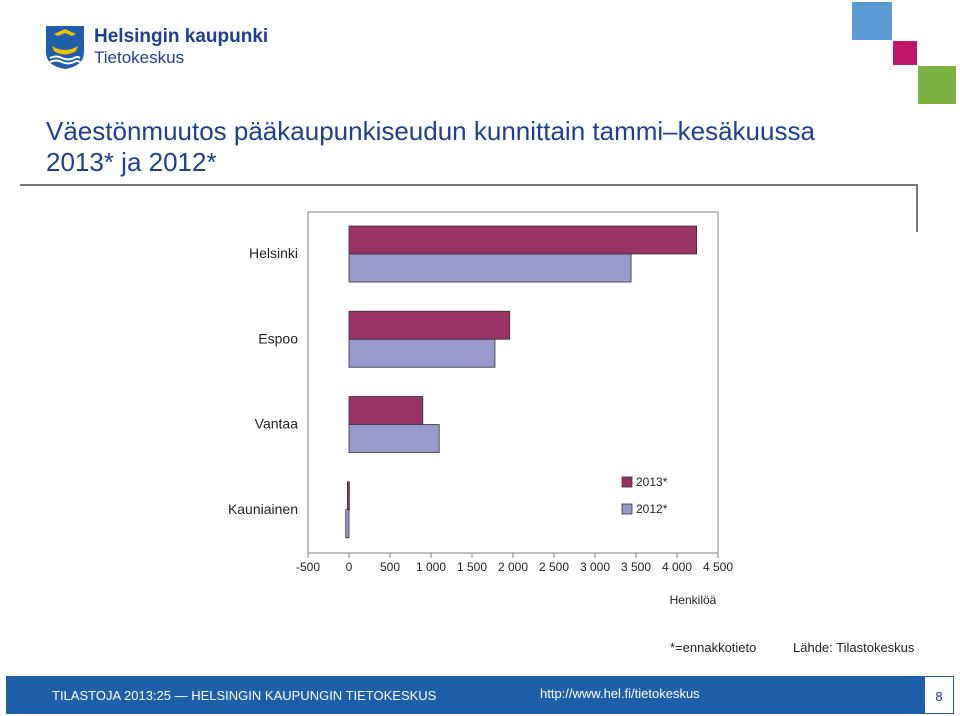  What do you see at coordinates (627, 509) in the screenshot?
I see `legend-swatch-2012` at bounding box center [627, 509].